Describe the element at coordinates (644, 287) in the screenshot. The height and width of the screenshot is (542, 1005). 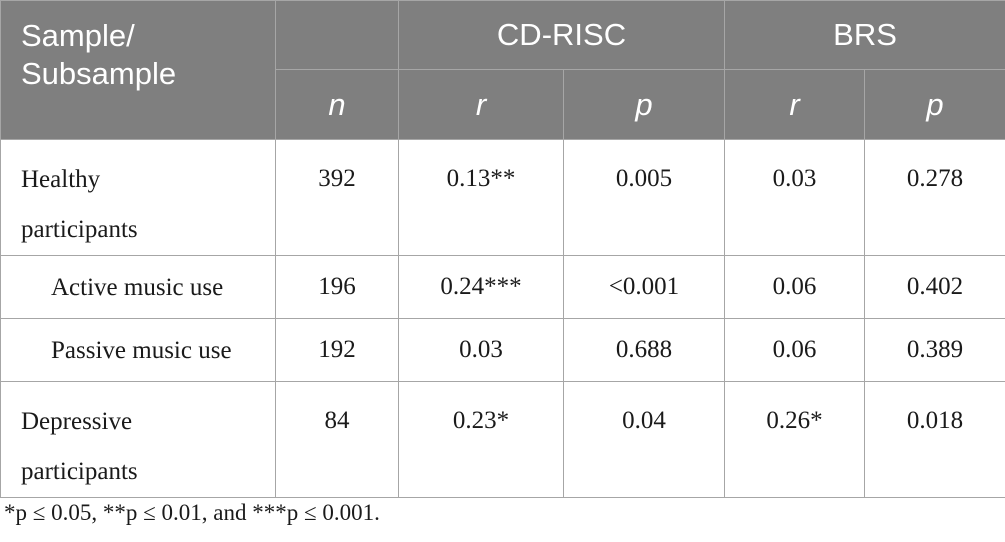
I see `cd-risc-p-cell: <0.001` at that location.